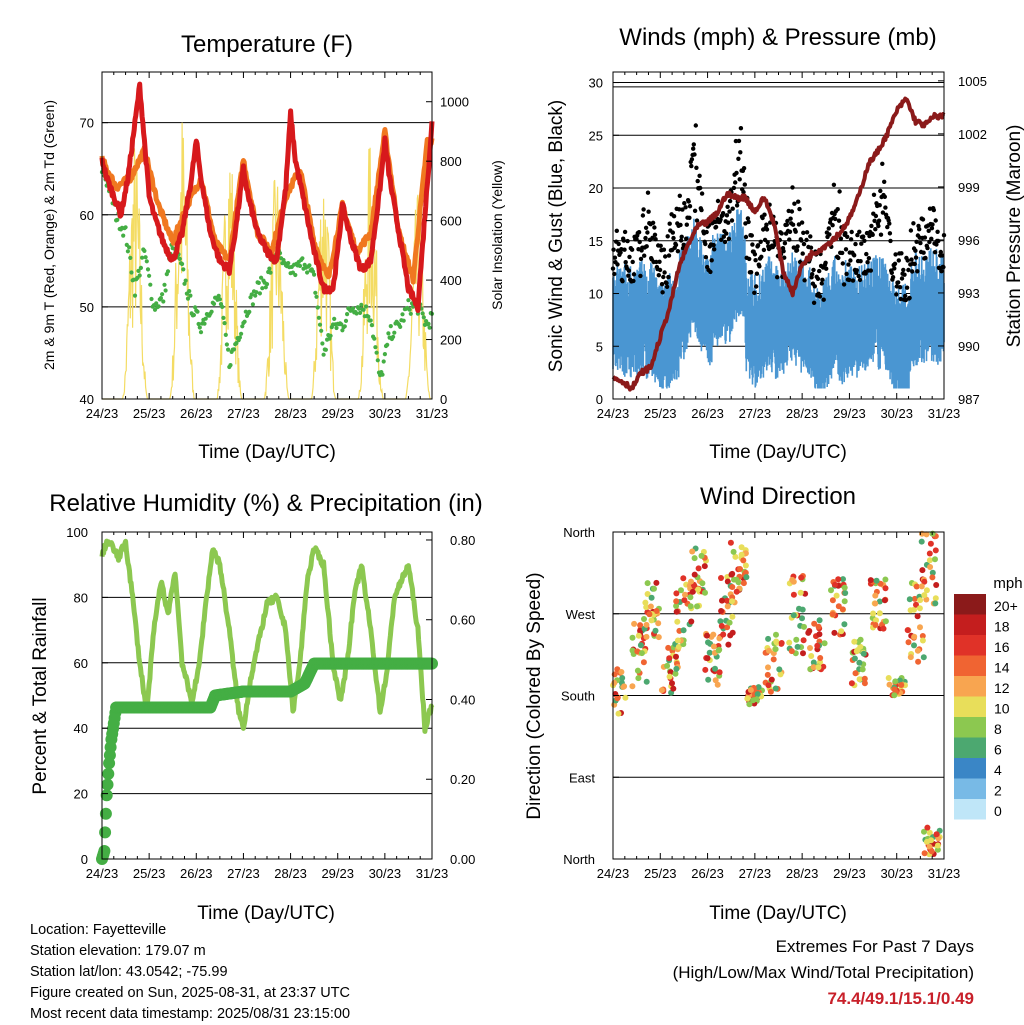 The height and width of the screenshot is (1025, 1024). Describe the element at coordinates (998, 791) in the screenshot. I see `legend-label: 2` at that location.